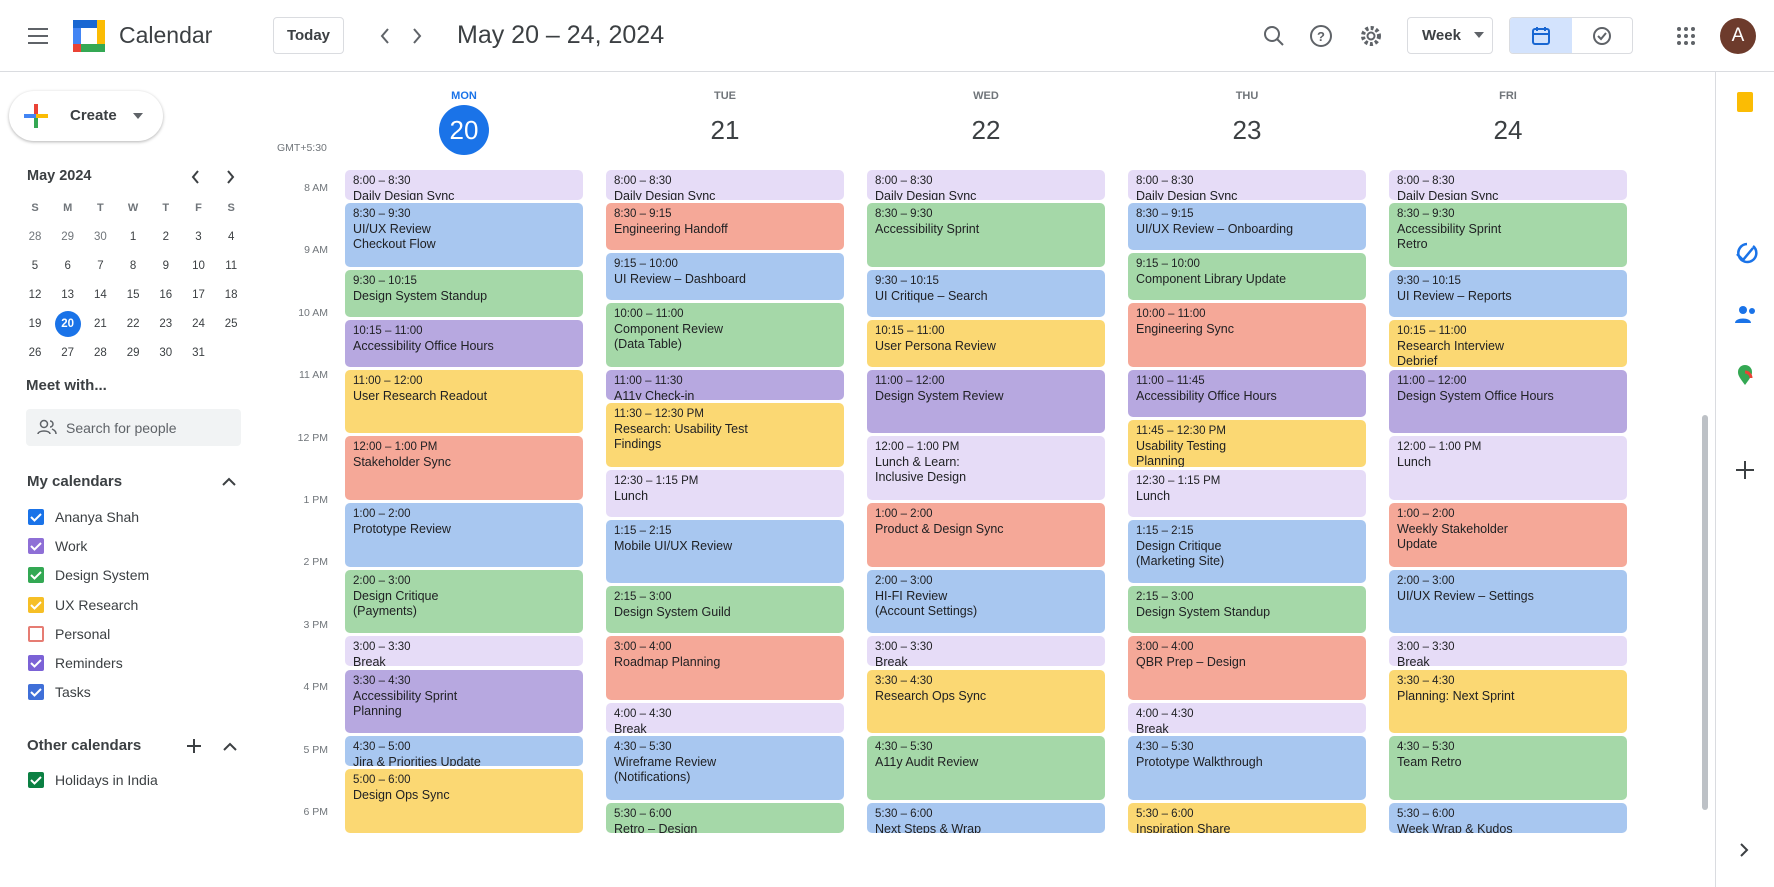  Describe the element at coordinates (1247, 668) in the screenshot. I see `event: 3:00 – 4:00 QBR Prep – Design` at that location.